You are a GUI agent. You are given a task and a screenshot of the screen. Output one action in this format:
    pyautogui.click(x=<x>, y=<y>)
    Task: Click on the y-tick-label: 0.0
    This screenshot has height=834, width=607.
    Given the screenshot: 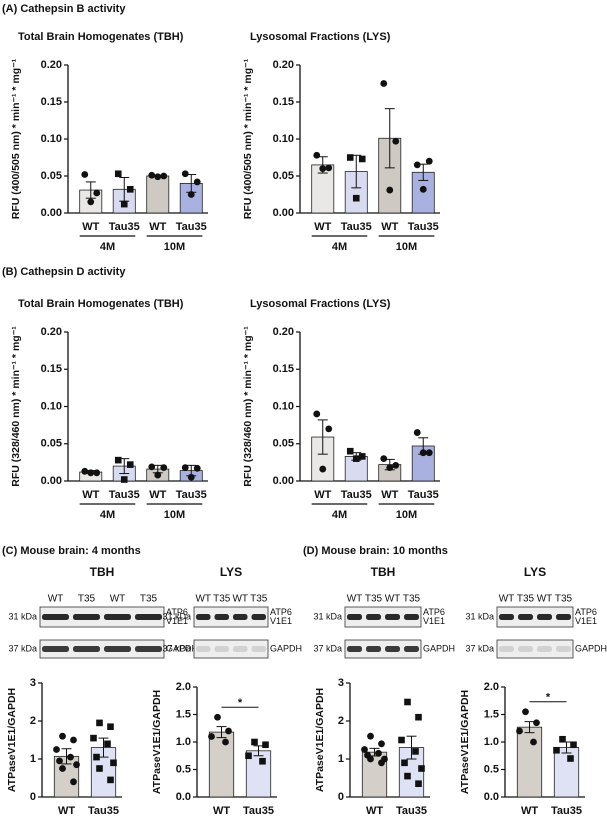 What is the action you would take?
    pyautogui.click(x=491, y=797)
    